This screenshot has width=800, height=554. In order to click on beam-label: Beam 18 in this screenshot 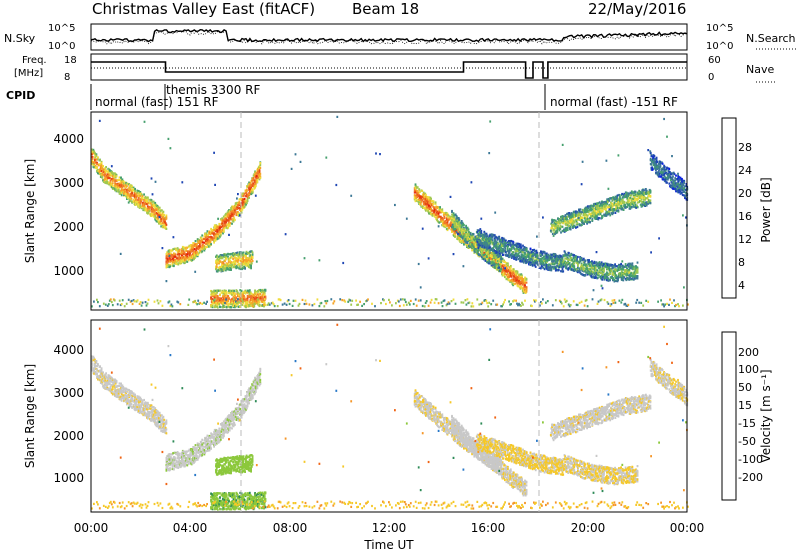, I will do `click(385, 9)`.